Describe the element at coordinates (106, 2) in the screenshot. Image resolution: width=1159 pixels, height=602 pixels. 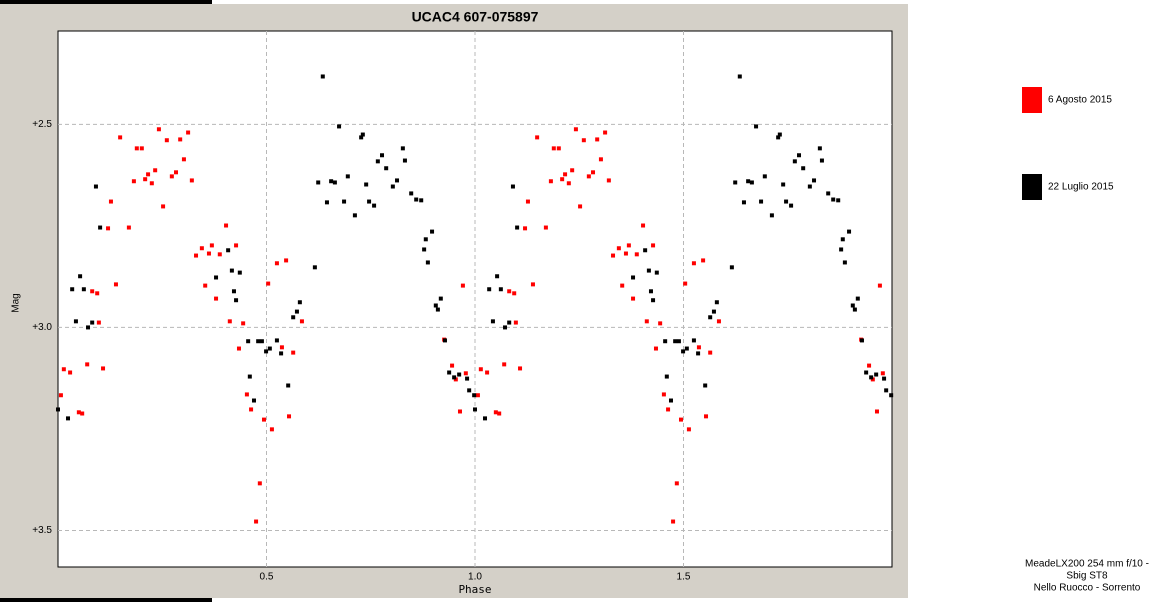
I see `frame-bar` at that location.